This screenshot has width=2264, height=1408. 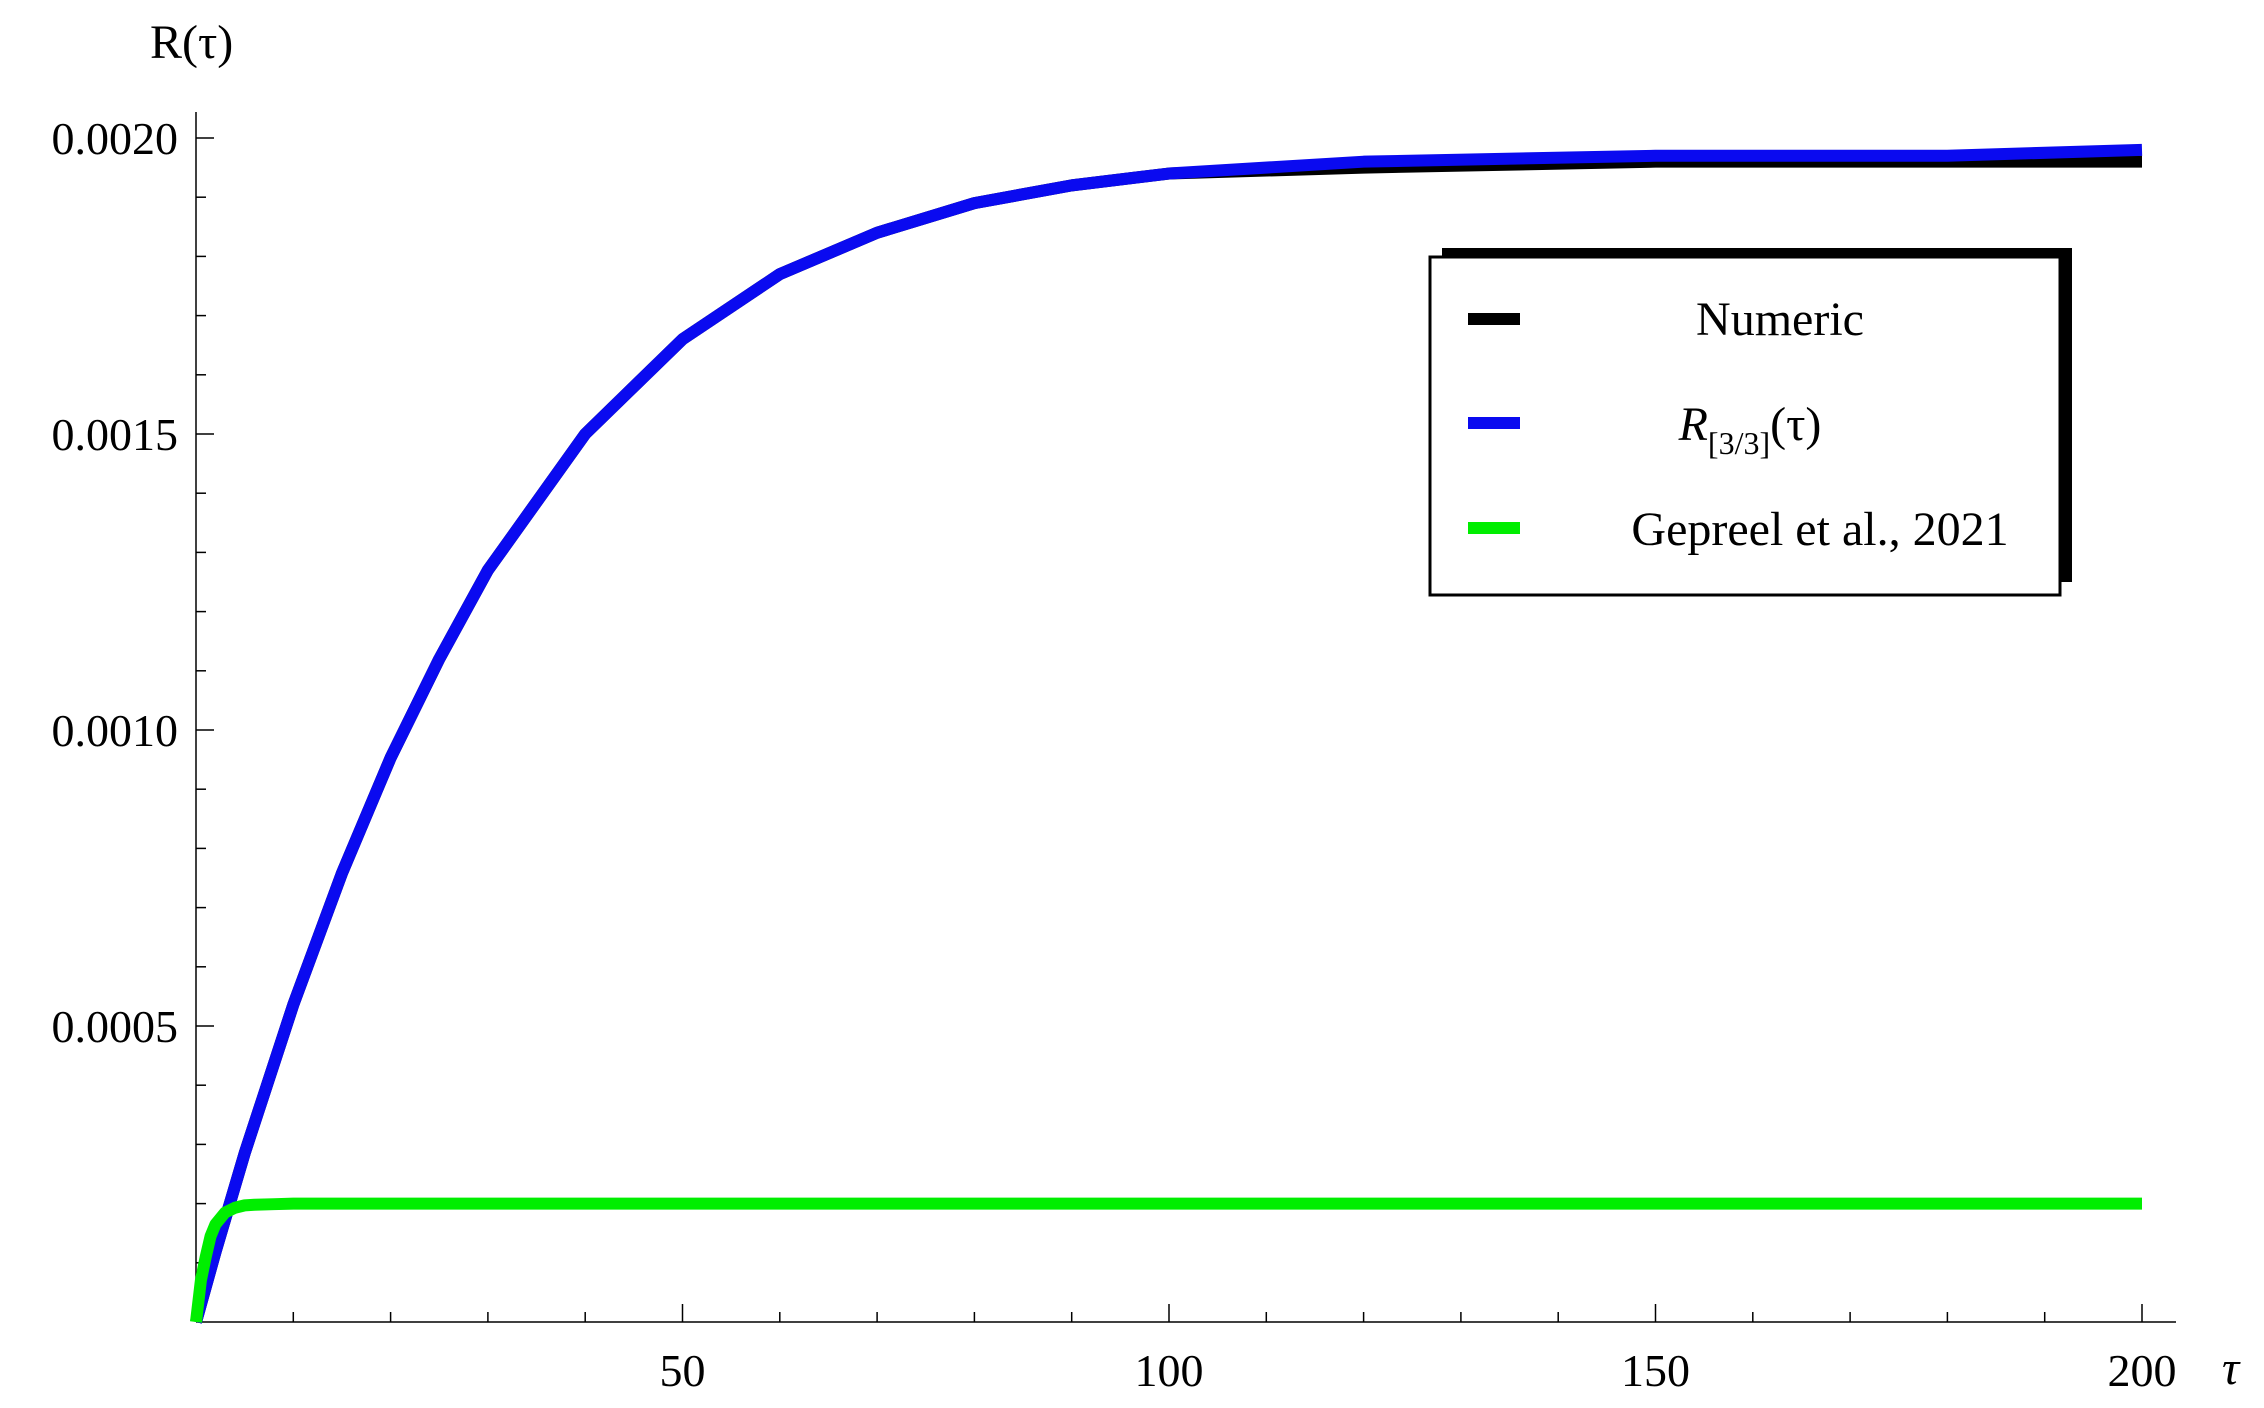 I want to click on legend: Numeric R[3/3](τ) Gepreel et al., 2021, so click(x=1750, y=422).